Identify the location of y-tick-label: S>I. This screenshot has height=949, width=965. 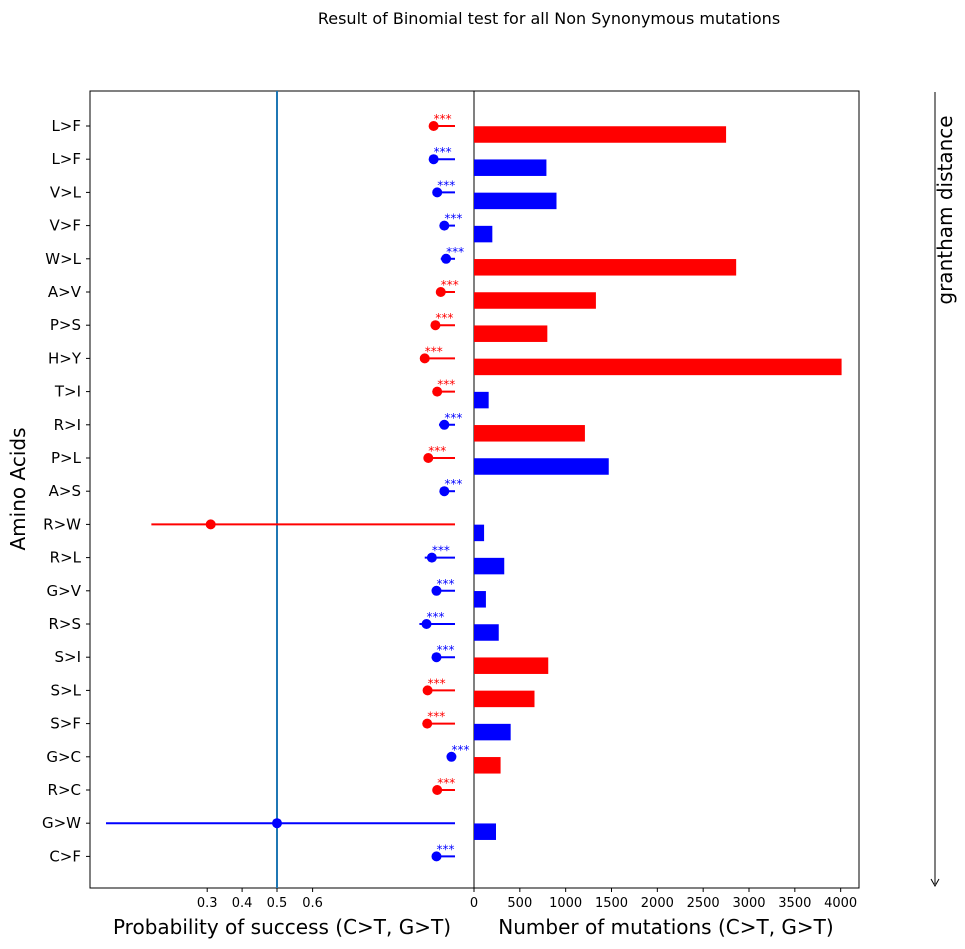
(67, 657).